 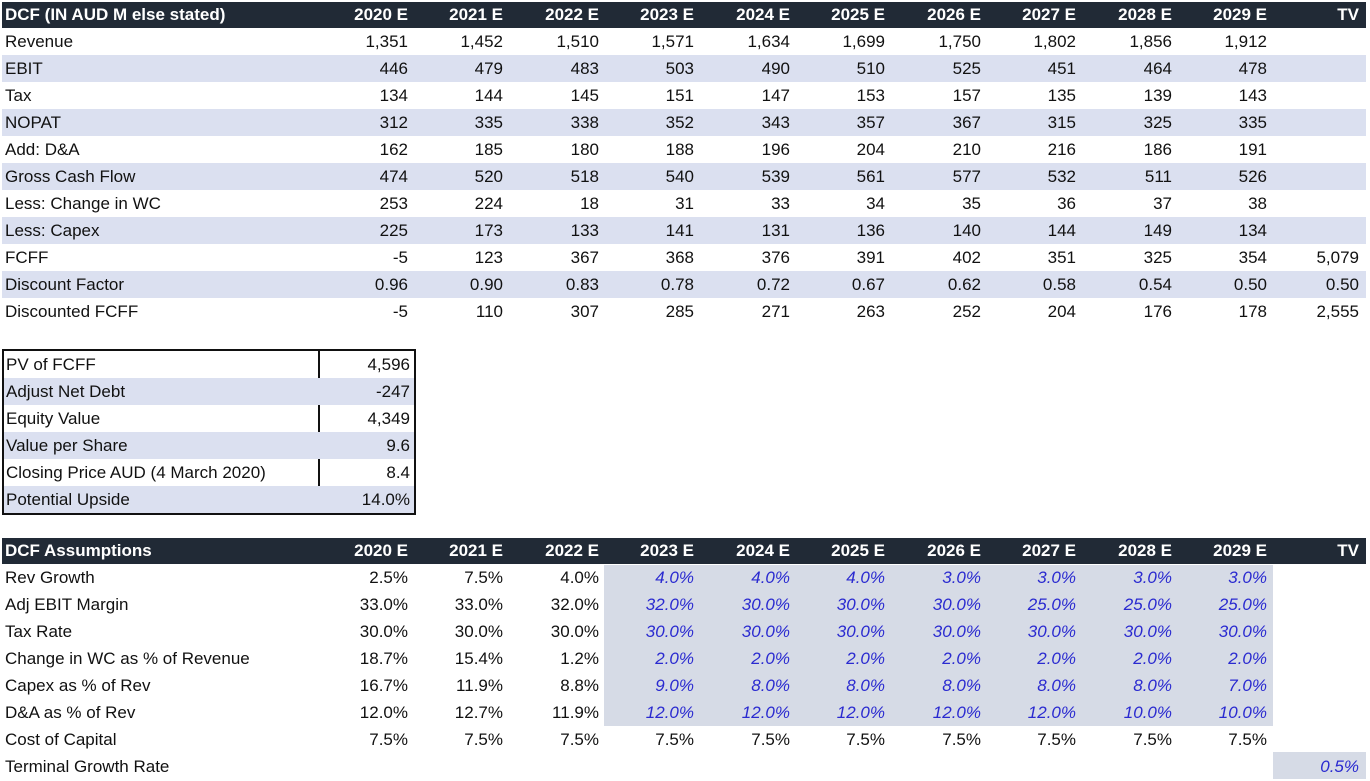 What do you see at coordinates (572, 550) in the screenshot?
I see `acol-2022: 2022 E` at bounding box center [572, 550].